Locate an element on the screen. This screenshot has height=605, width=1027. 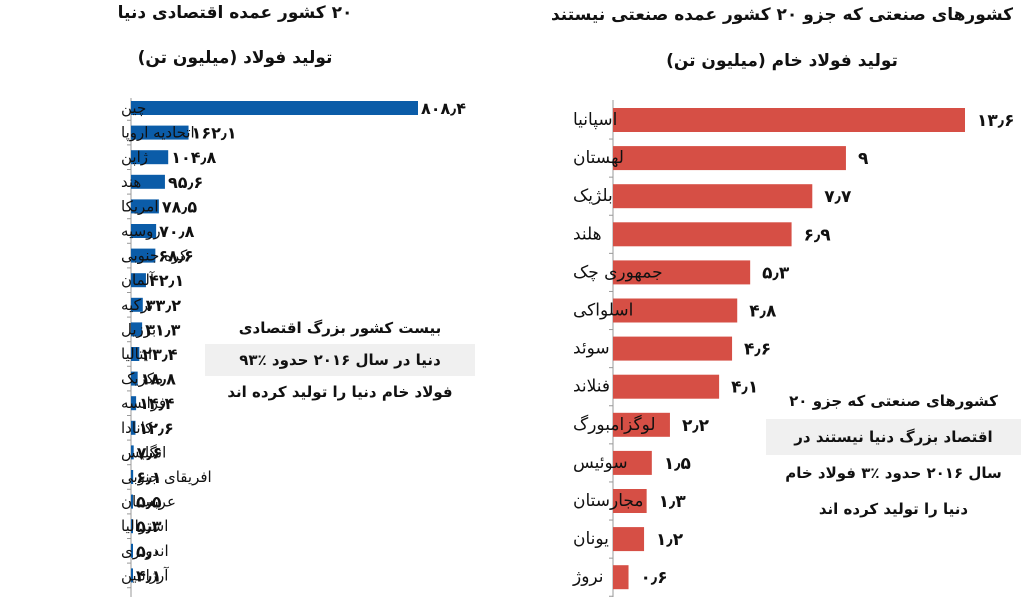
value-label: ۷٫۶ is located at coordinates (150, 452).